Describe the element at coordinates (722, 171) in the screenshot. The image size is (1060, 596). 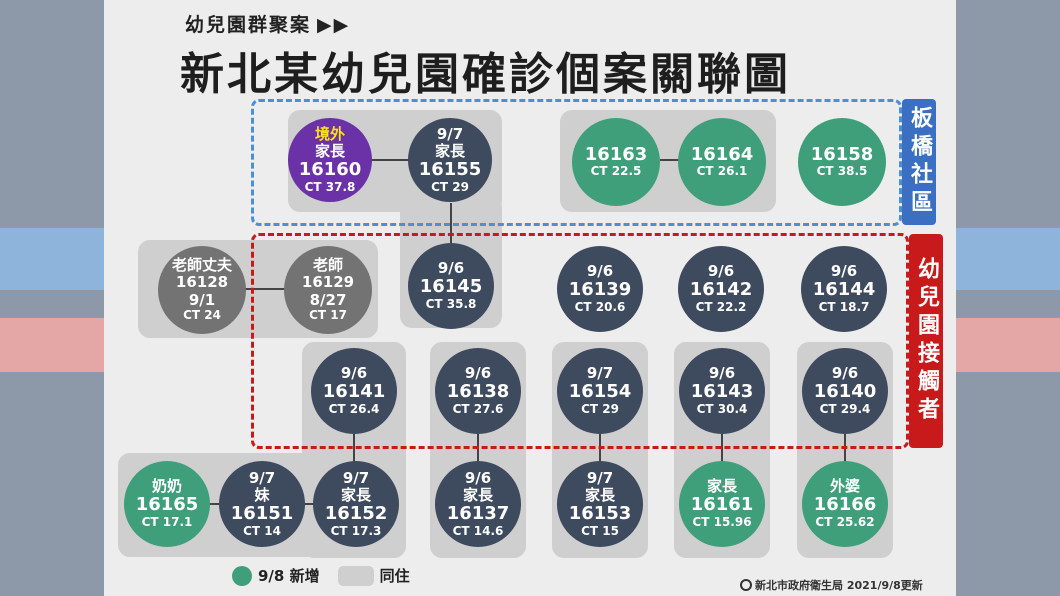
I see `node-ct: CT 26.1` at that location.